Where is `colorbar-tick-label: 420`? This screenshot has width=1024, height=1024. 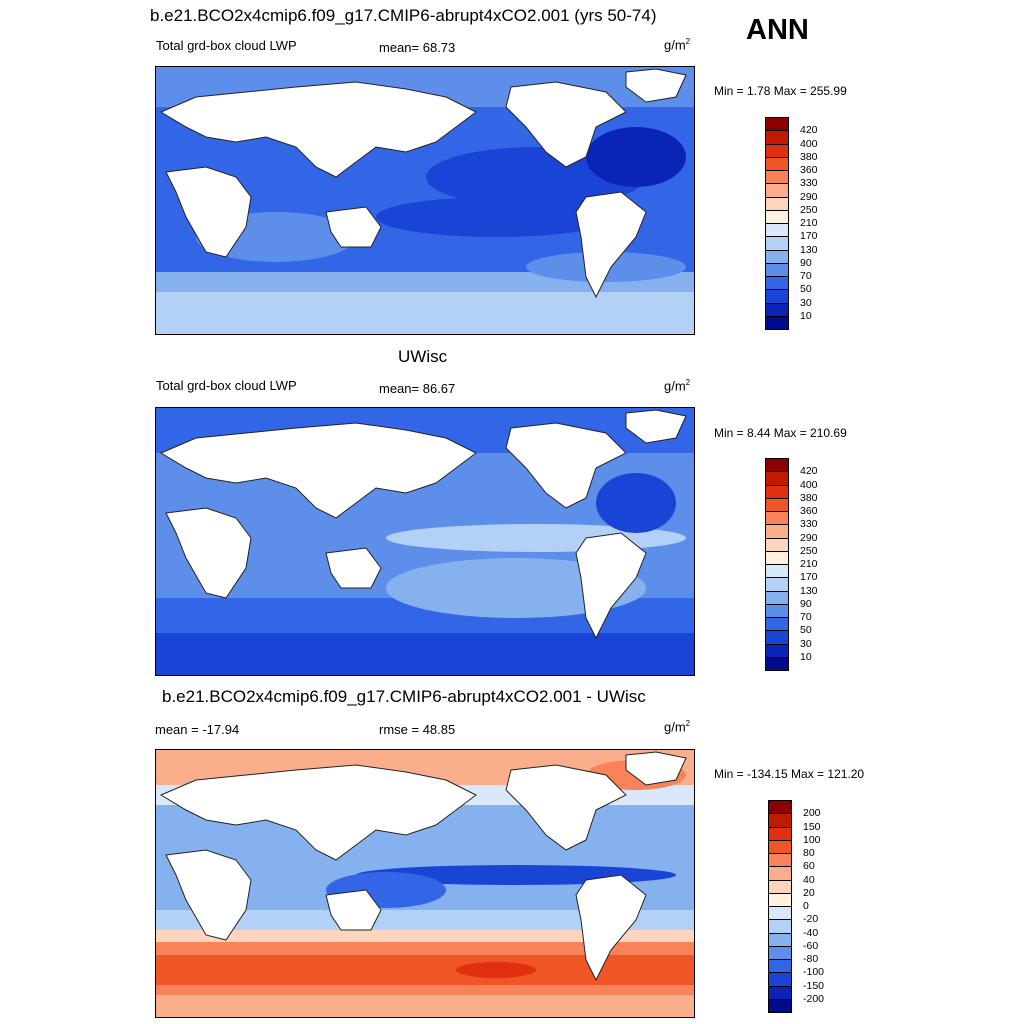 colorbar-tick-label: 420 is located at coordinates (809, 471).